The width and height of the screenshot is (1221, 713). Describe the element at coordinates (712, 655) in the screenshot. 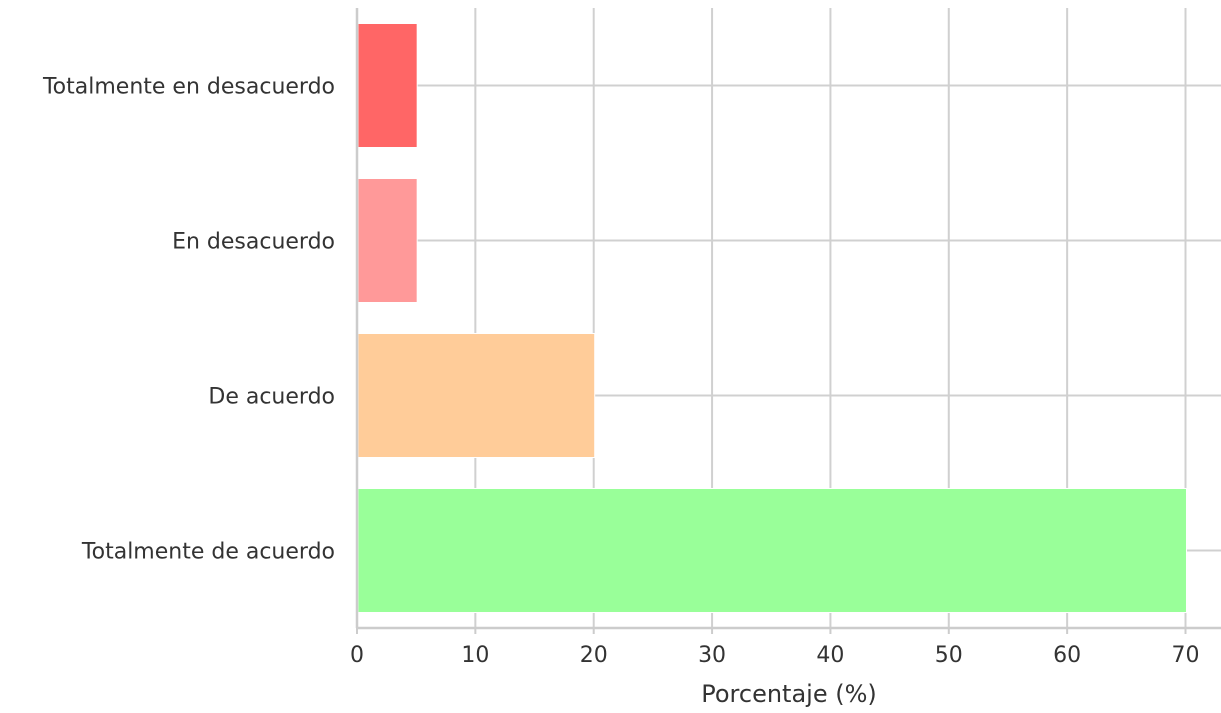

I see `x-tick-label: 30` at that location.